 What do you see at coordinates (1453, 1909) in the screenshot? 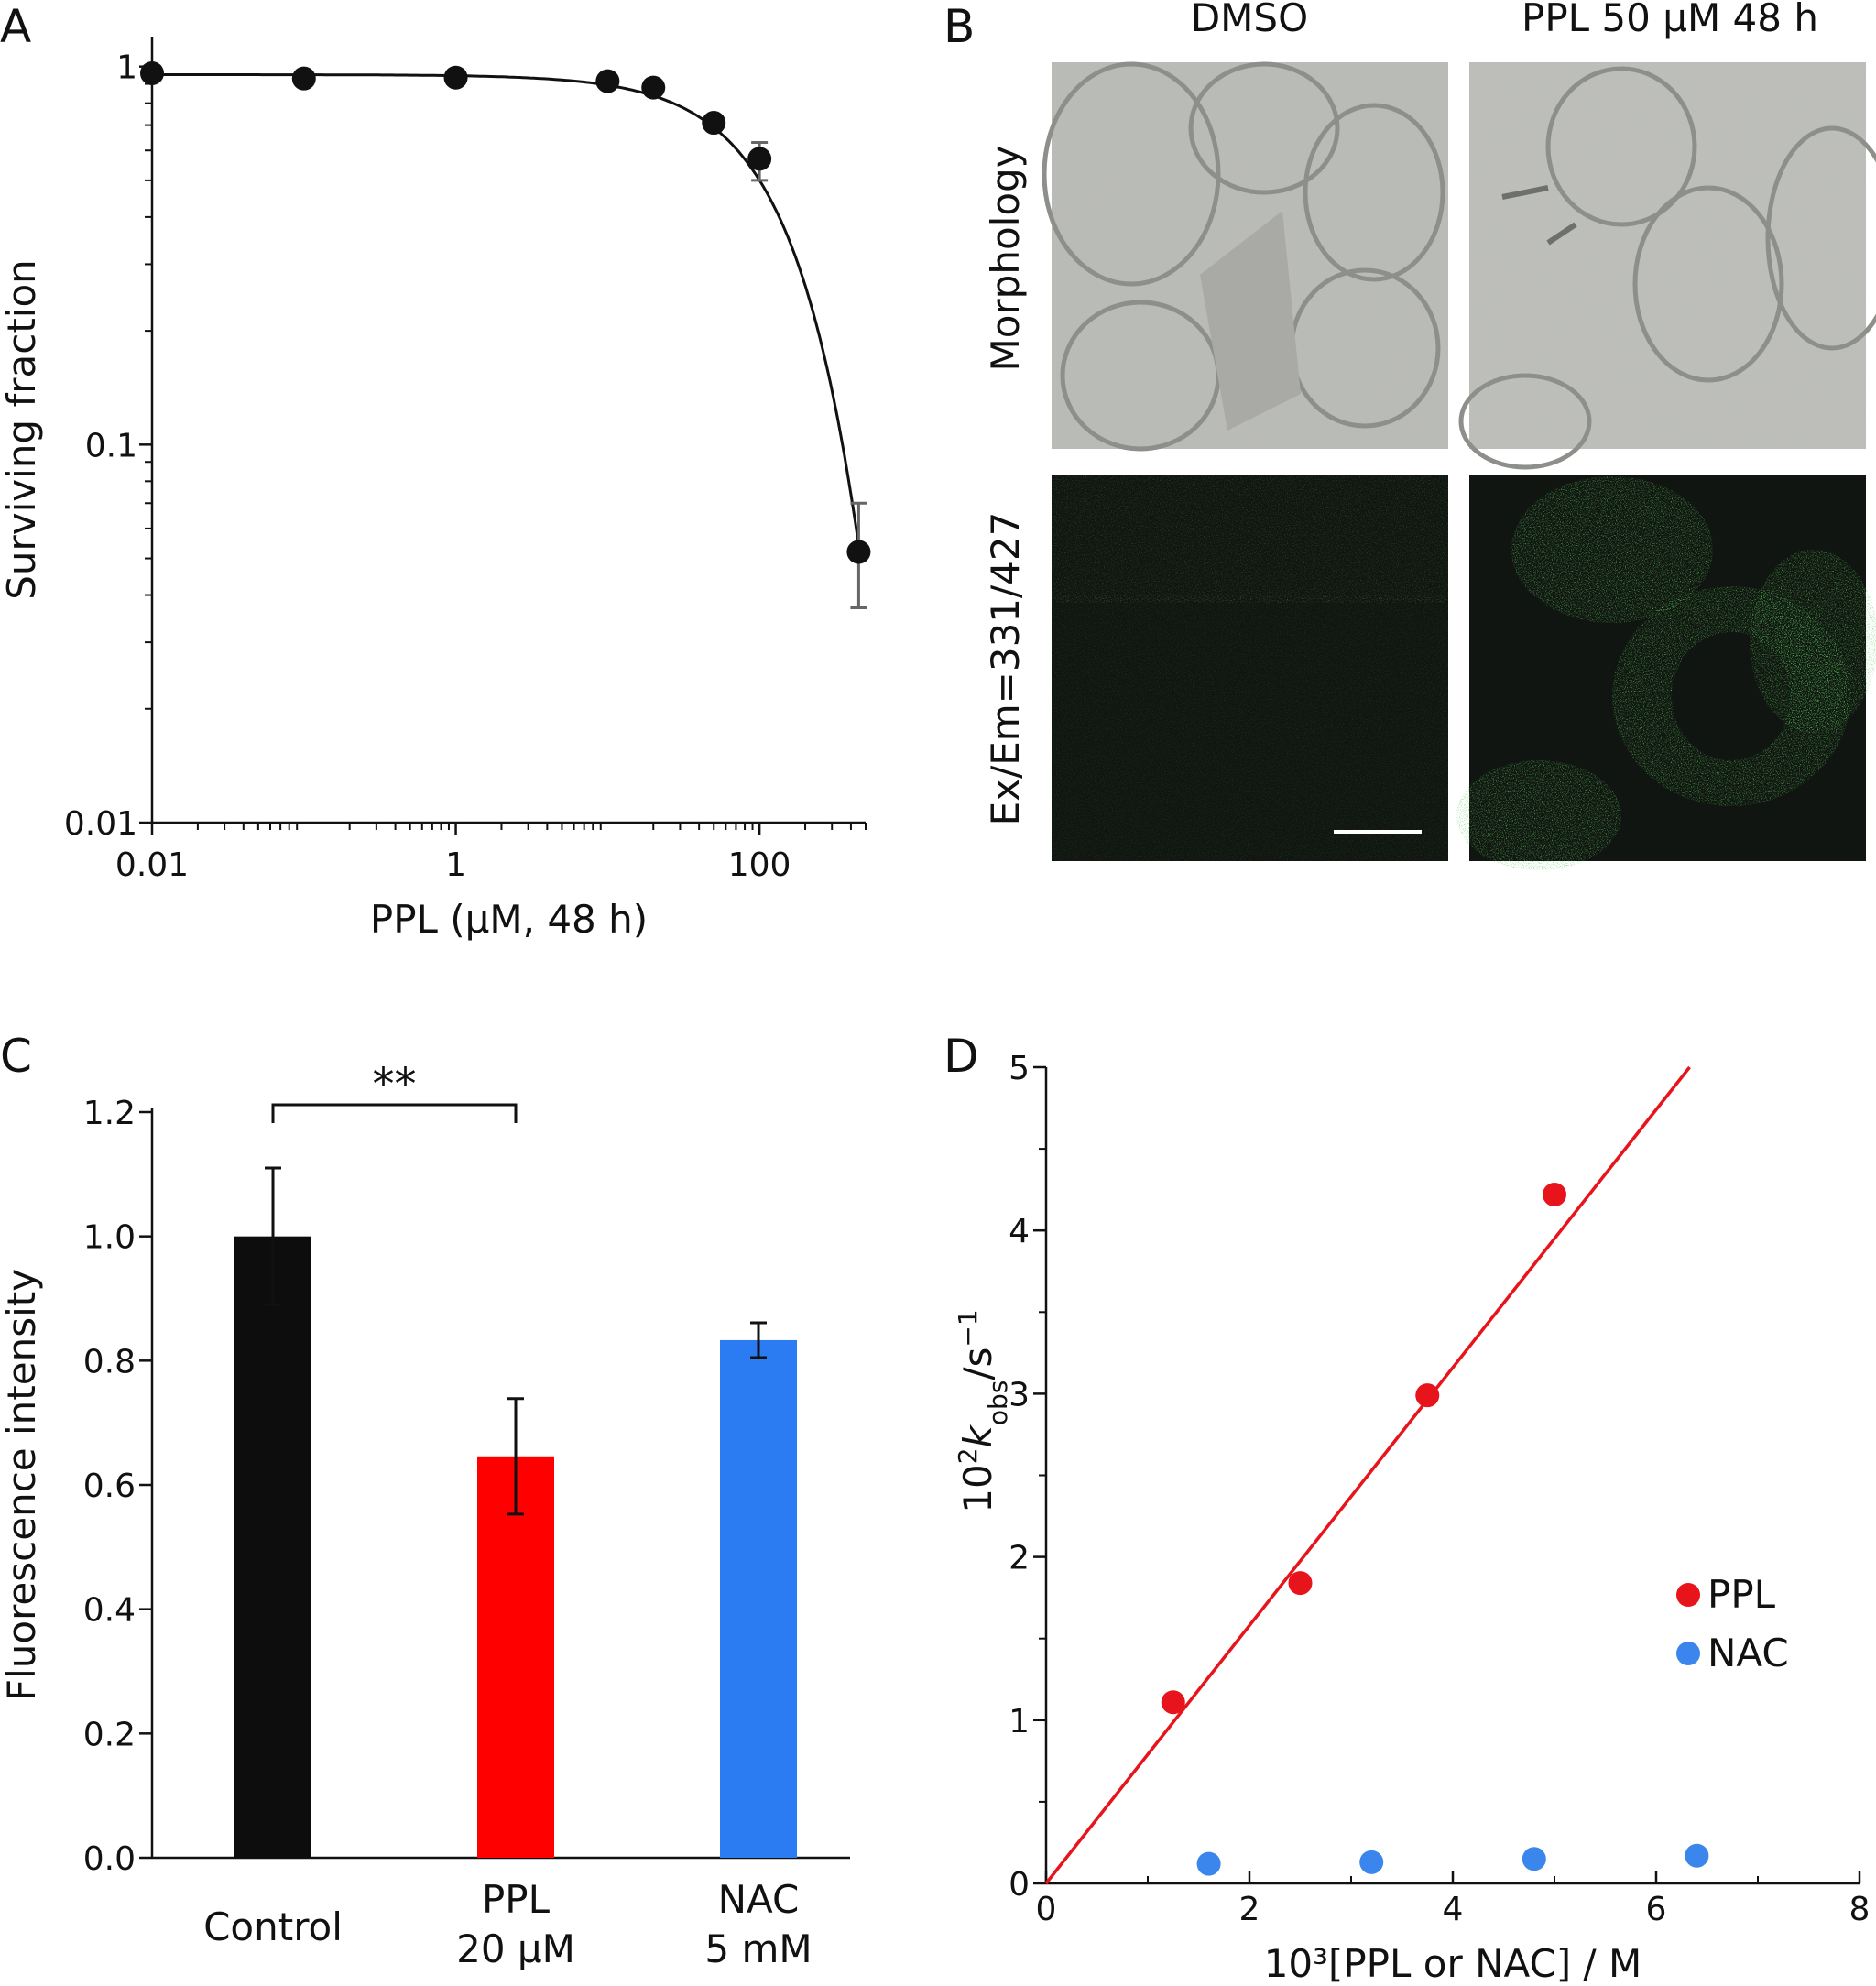
I see `panel-d-x-tick-label: 4` at bounding box center [1453, 1909].